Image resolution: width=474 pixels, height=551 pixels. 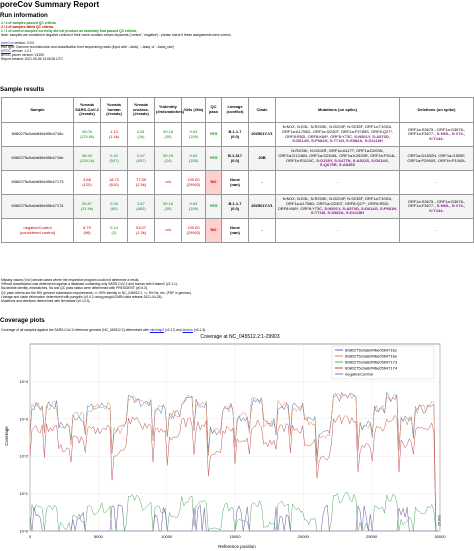 What do you see at coordinates (30, 536) in the screenshot?
I see `x-tick-label: 0` at bounding box center [30, 536].